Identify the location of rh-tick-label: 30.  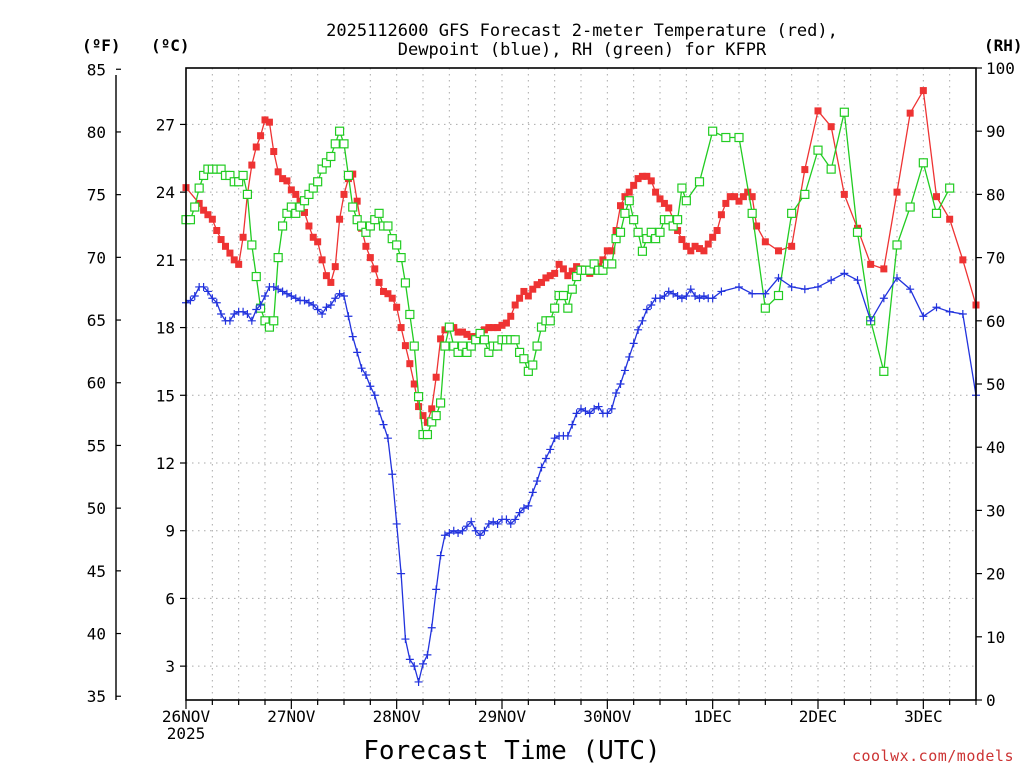
(995, 510).